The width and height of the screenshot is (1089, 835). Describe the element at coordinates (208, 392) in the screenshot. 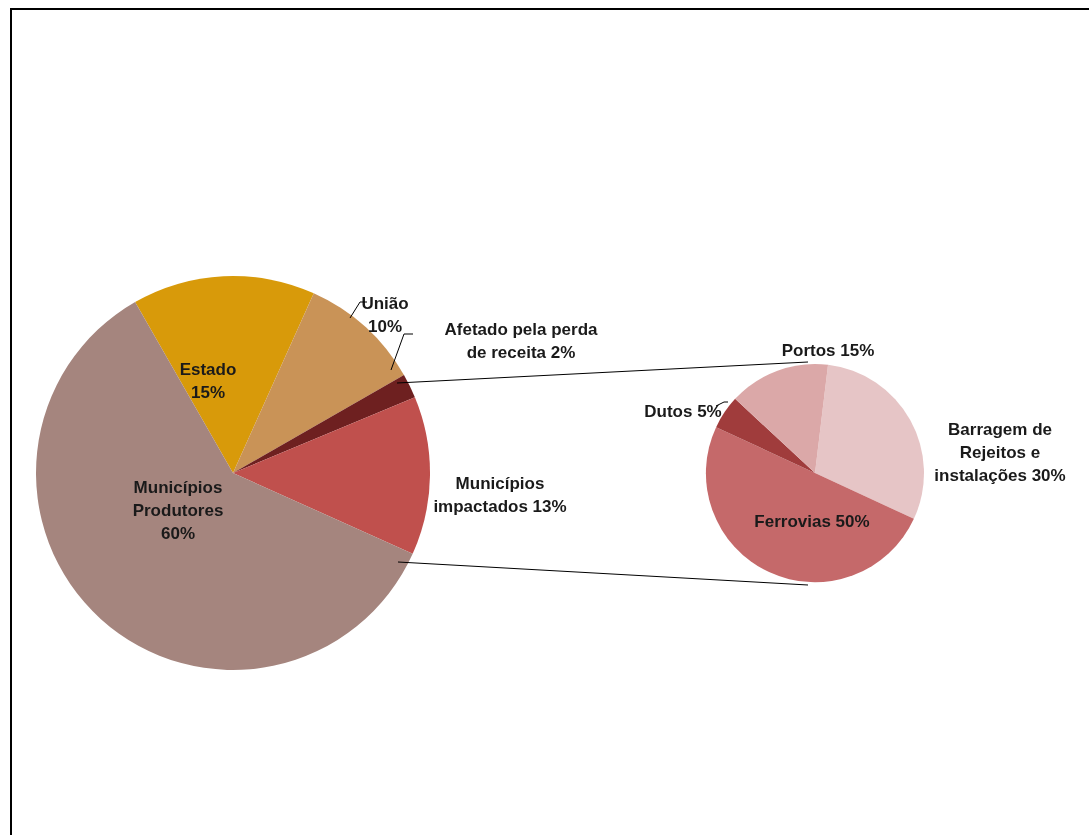

I see `data-label: 15%` at that location.